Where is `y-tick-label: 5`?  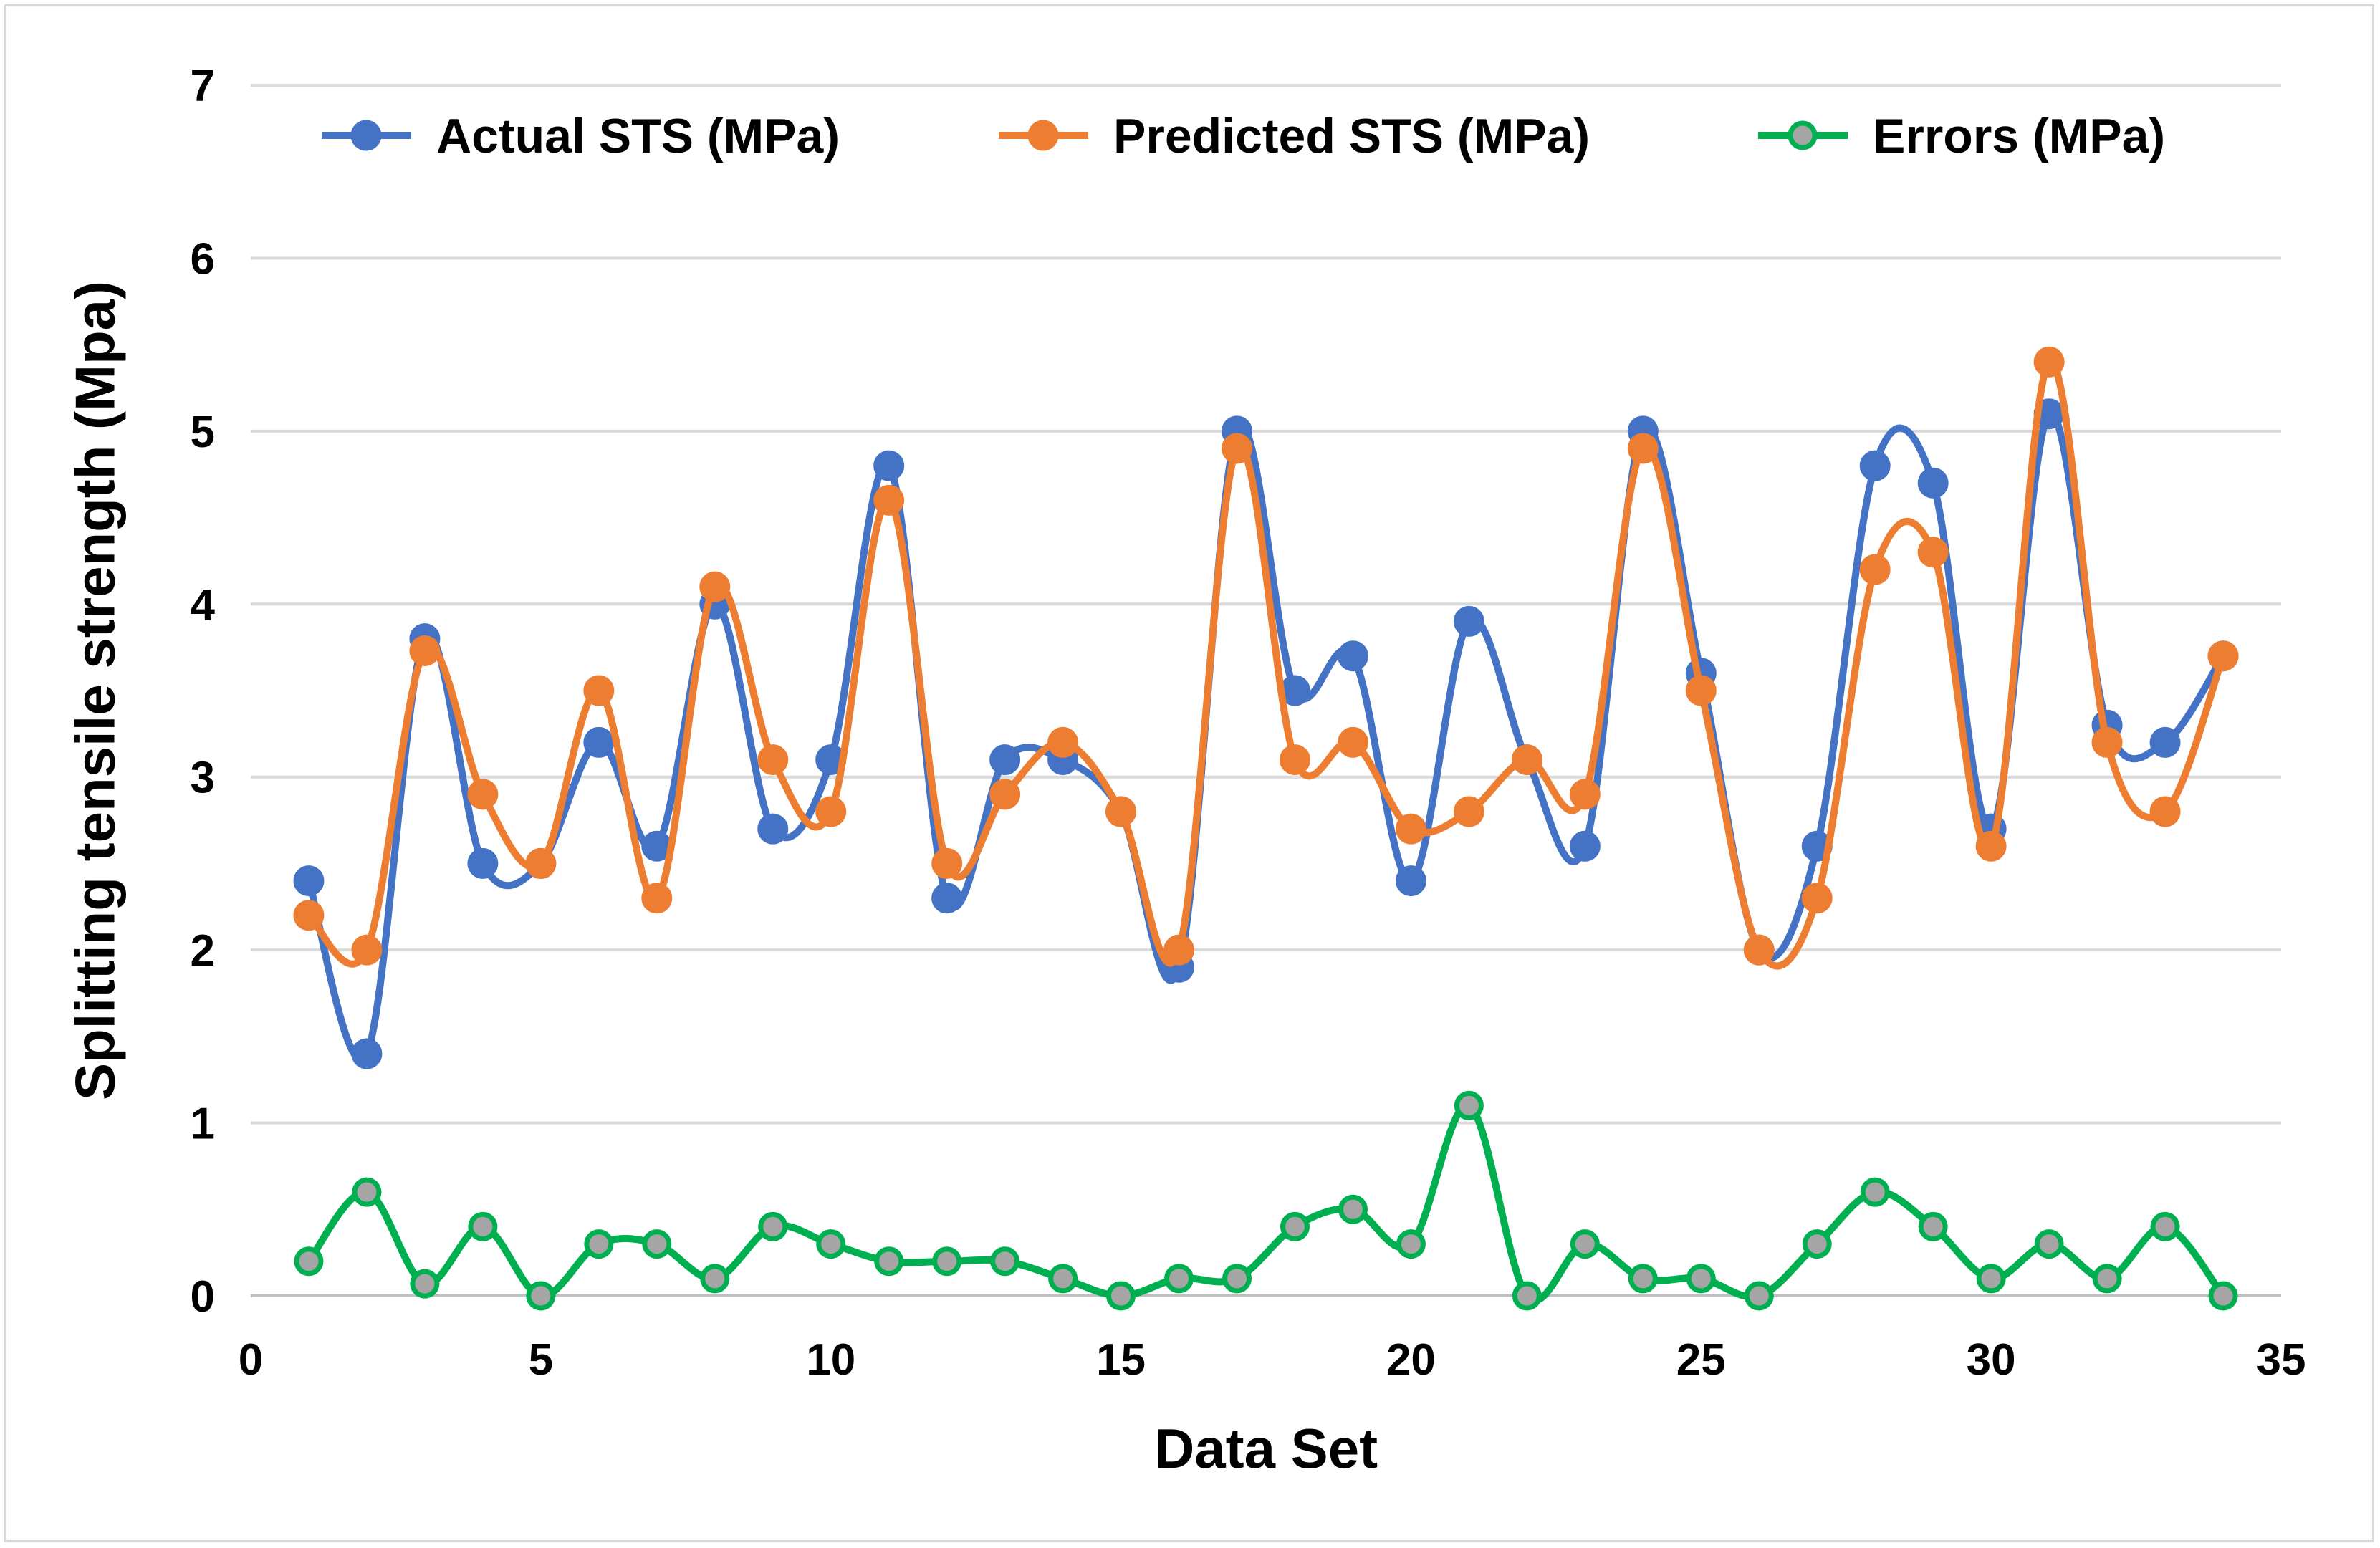 y-tick-label: 5 is located at coordinates (203, 432).